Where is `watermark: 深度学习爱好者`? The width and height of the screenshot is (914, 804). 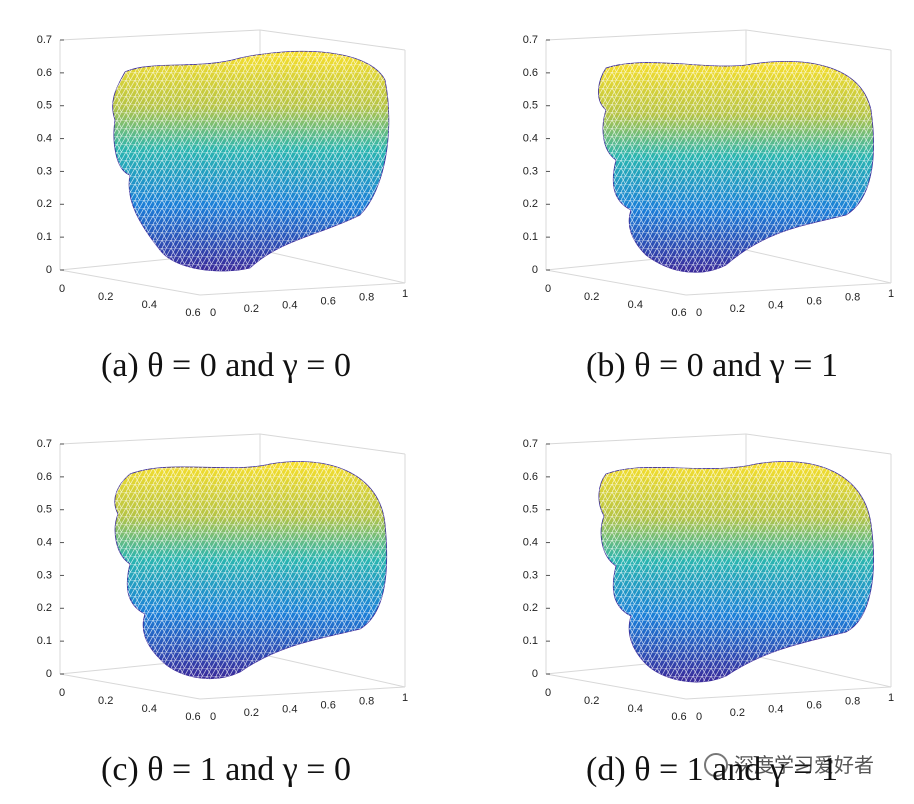 watermark: 深度学习爱好者 is located at coordinates (789, 765).